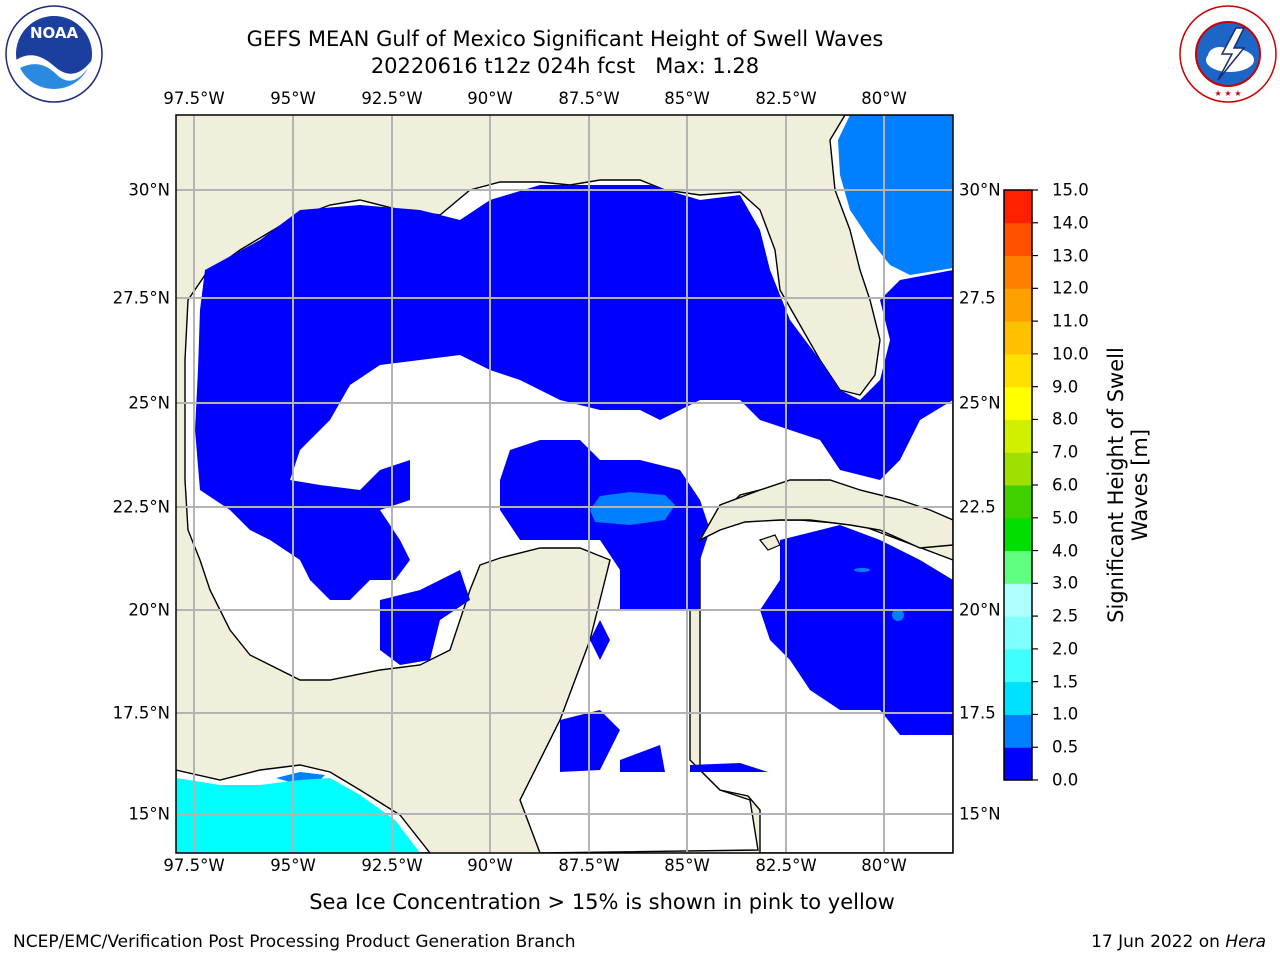 The height and width of the screenshot is (960, 1280). What do you see at coordinates (1065, 682) in the screenshot?
I see `colorbar-tick-label: 1.5` at bounding box center [1065, 682].